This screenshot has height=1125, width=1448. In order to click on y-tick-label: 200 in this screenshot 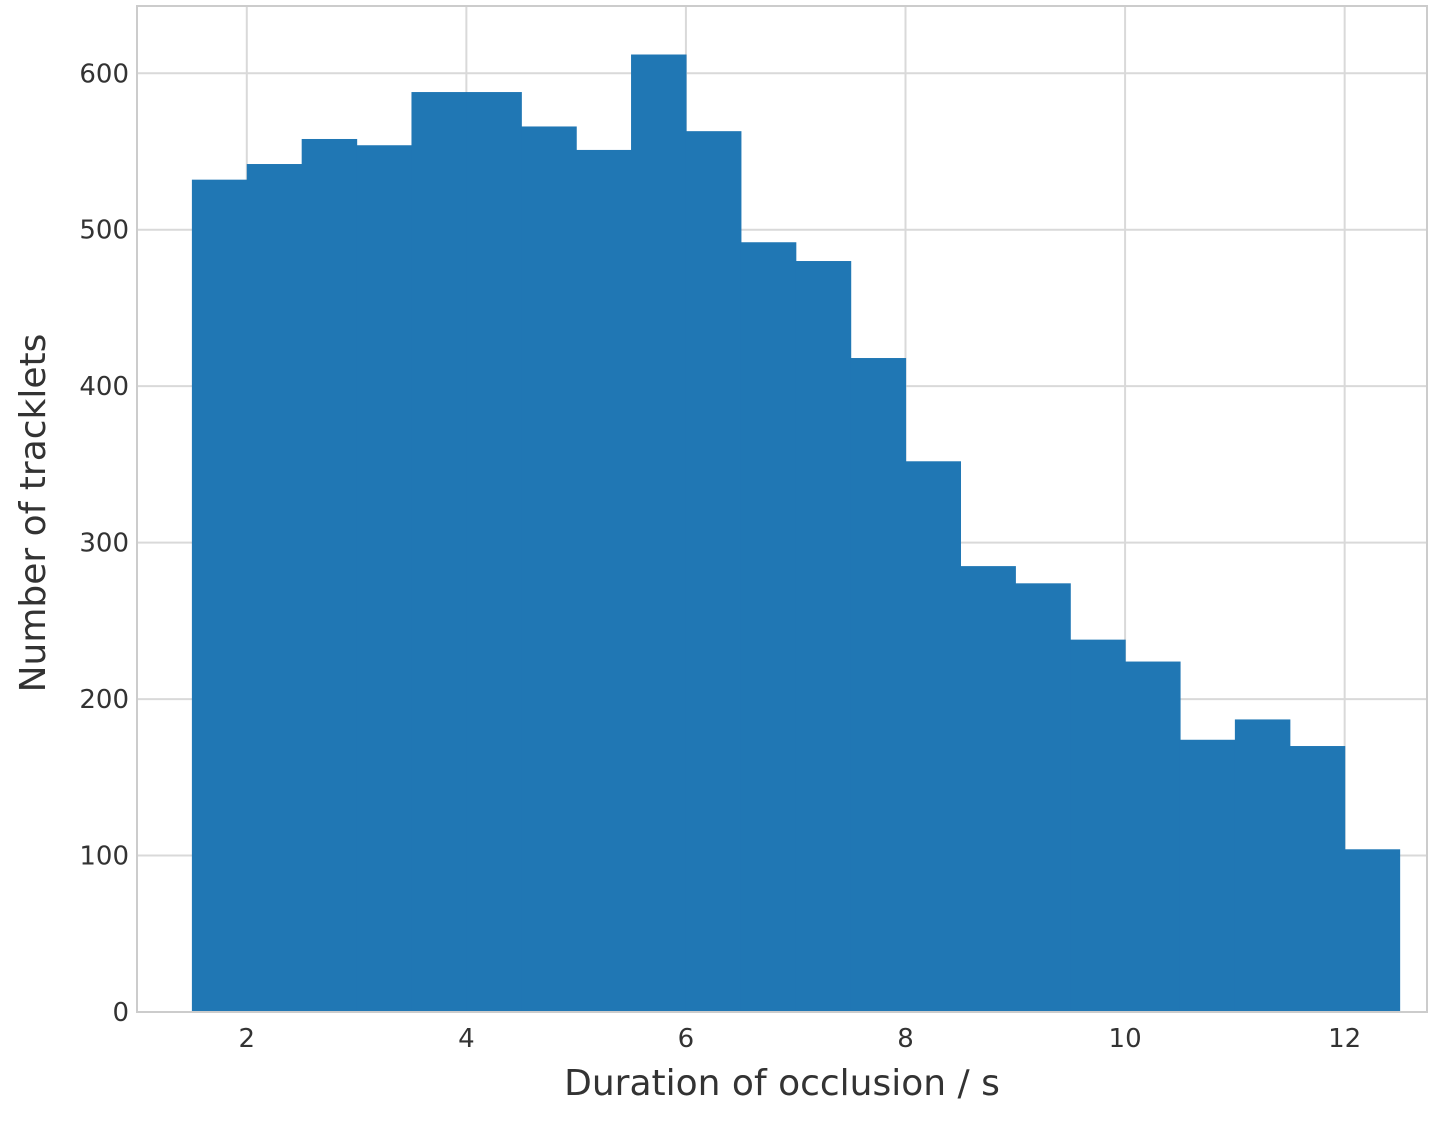, I will do `click(104, 700)`.